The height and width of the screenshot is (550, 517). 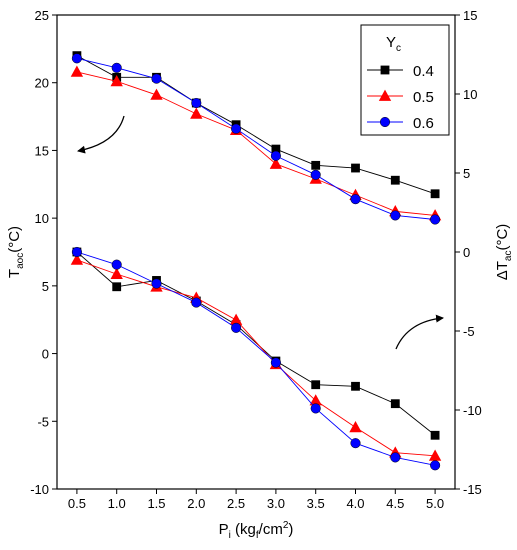 What do you see at coordinates (508, 256) in the screenshot?
I see `right-y-axis-title-sub: ac` at bounding box center [508, 256].